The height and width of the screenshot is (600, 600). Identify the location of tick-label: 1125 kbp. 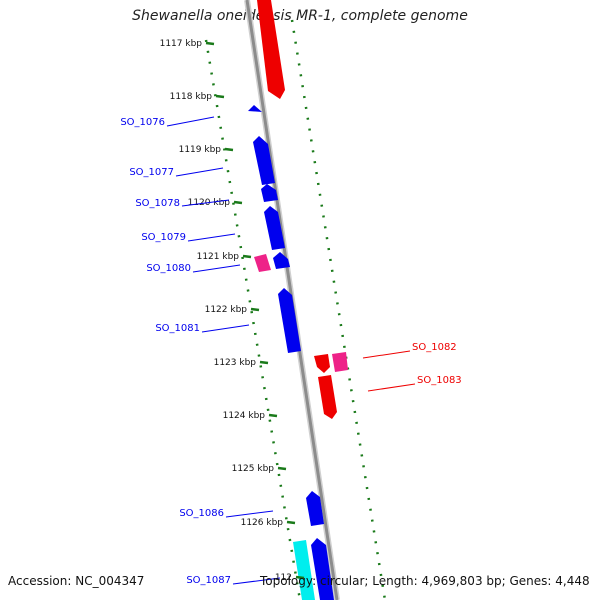
(253, 469).